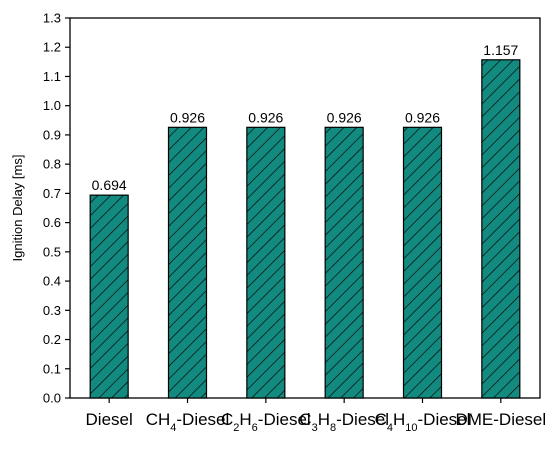  What do you see at coordinates (17, 208) in the screenshot?
I see `y-axis-title: Ignition Delay [ms]` at bounding box center [17, 208].